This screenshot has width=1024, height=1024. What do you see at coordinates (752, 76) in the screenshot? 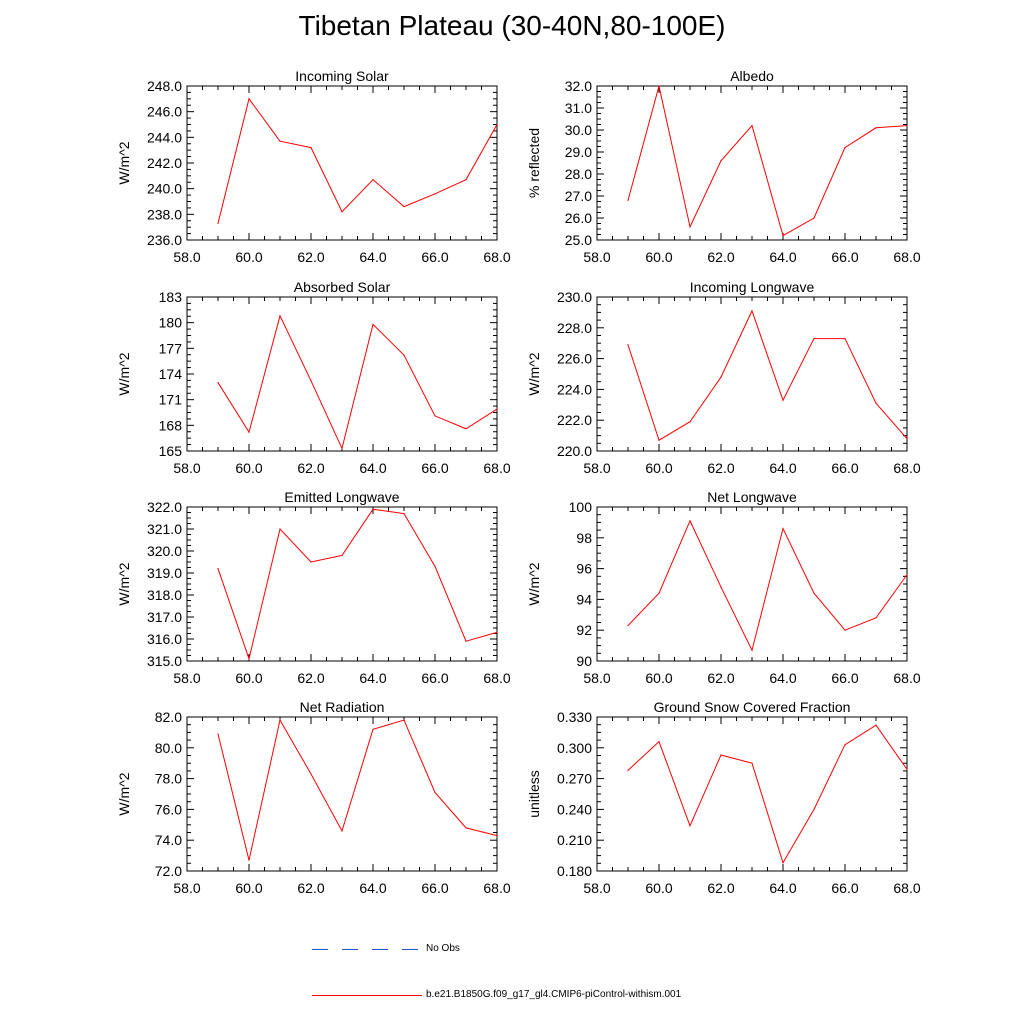
I see `chart-title: Albedo` at bounding box center [752, 76].